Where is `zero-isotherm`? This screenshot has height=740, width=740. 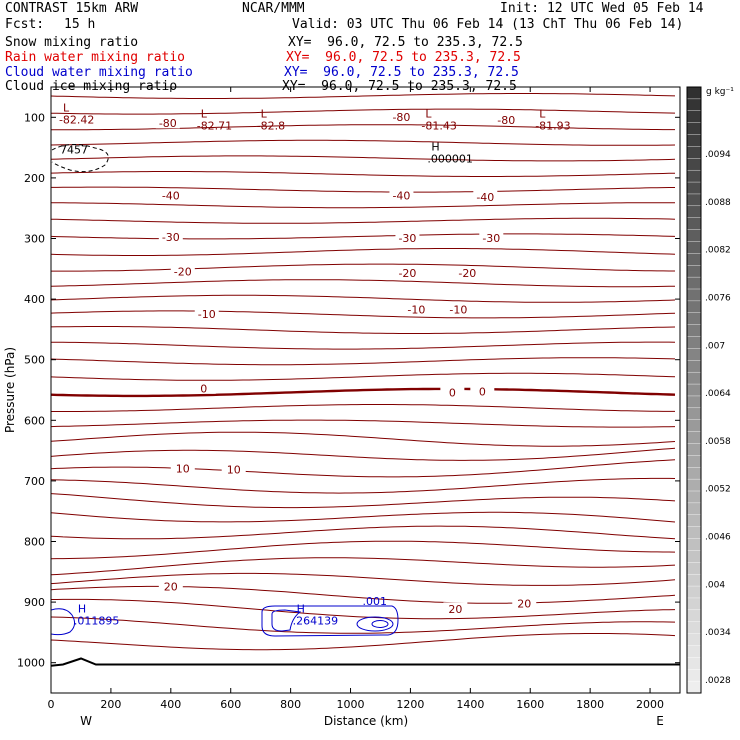
zero-isotherm is located at coordinates (363, 392).